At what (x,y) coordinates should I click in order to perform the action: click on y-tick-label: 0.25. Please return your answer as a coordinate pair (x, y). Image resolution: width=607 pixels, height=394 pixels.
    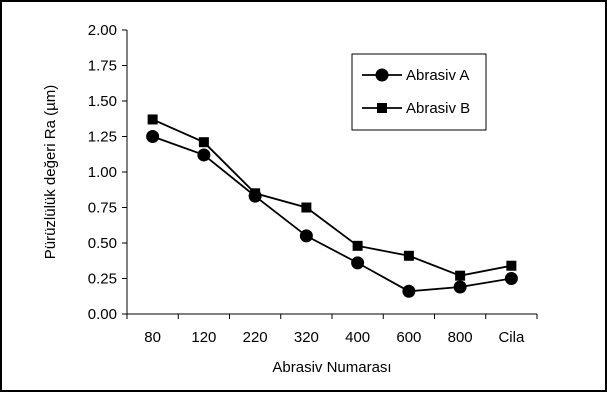
    Looking at the image, I should click on (102, 279).